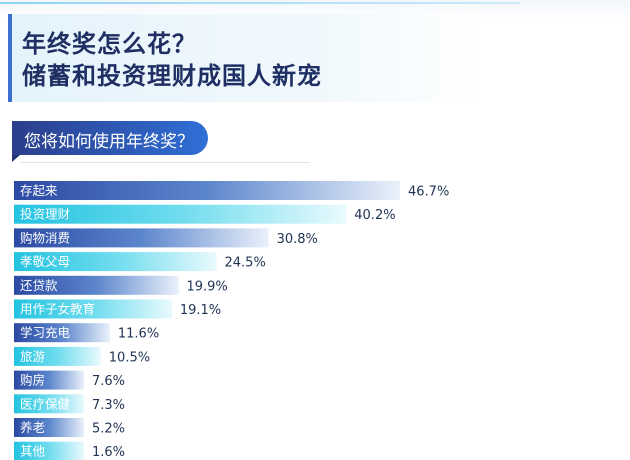  What do you see at coordinates (244, 58) in the screenshot?
I see `header-card` at bounding box center [244, 58].